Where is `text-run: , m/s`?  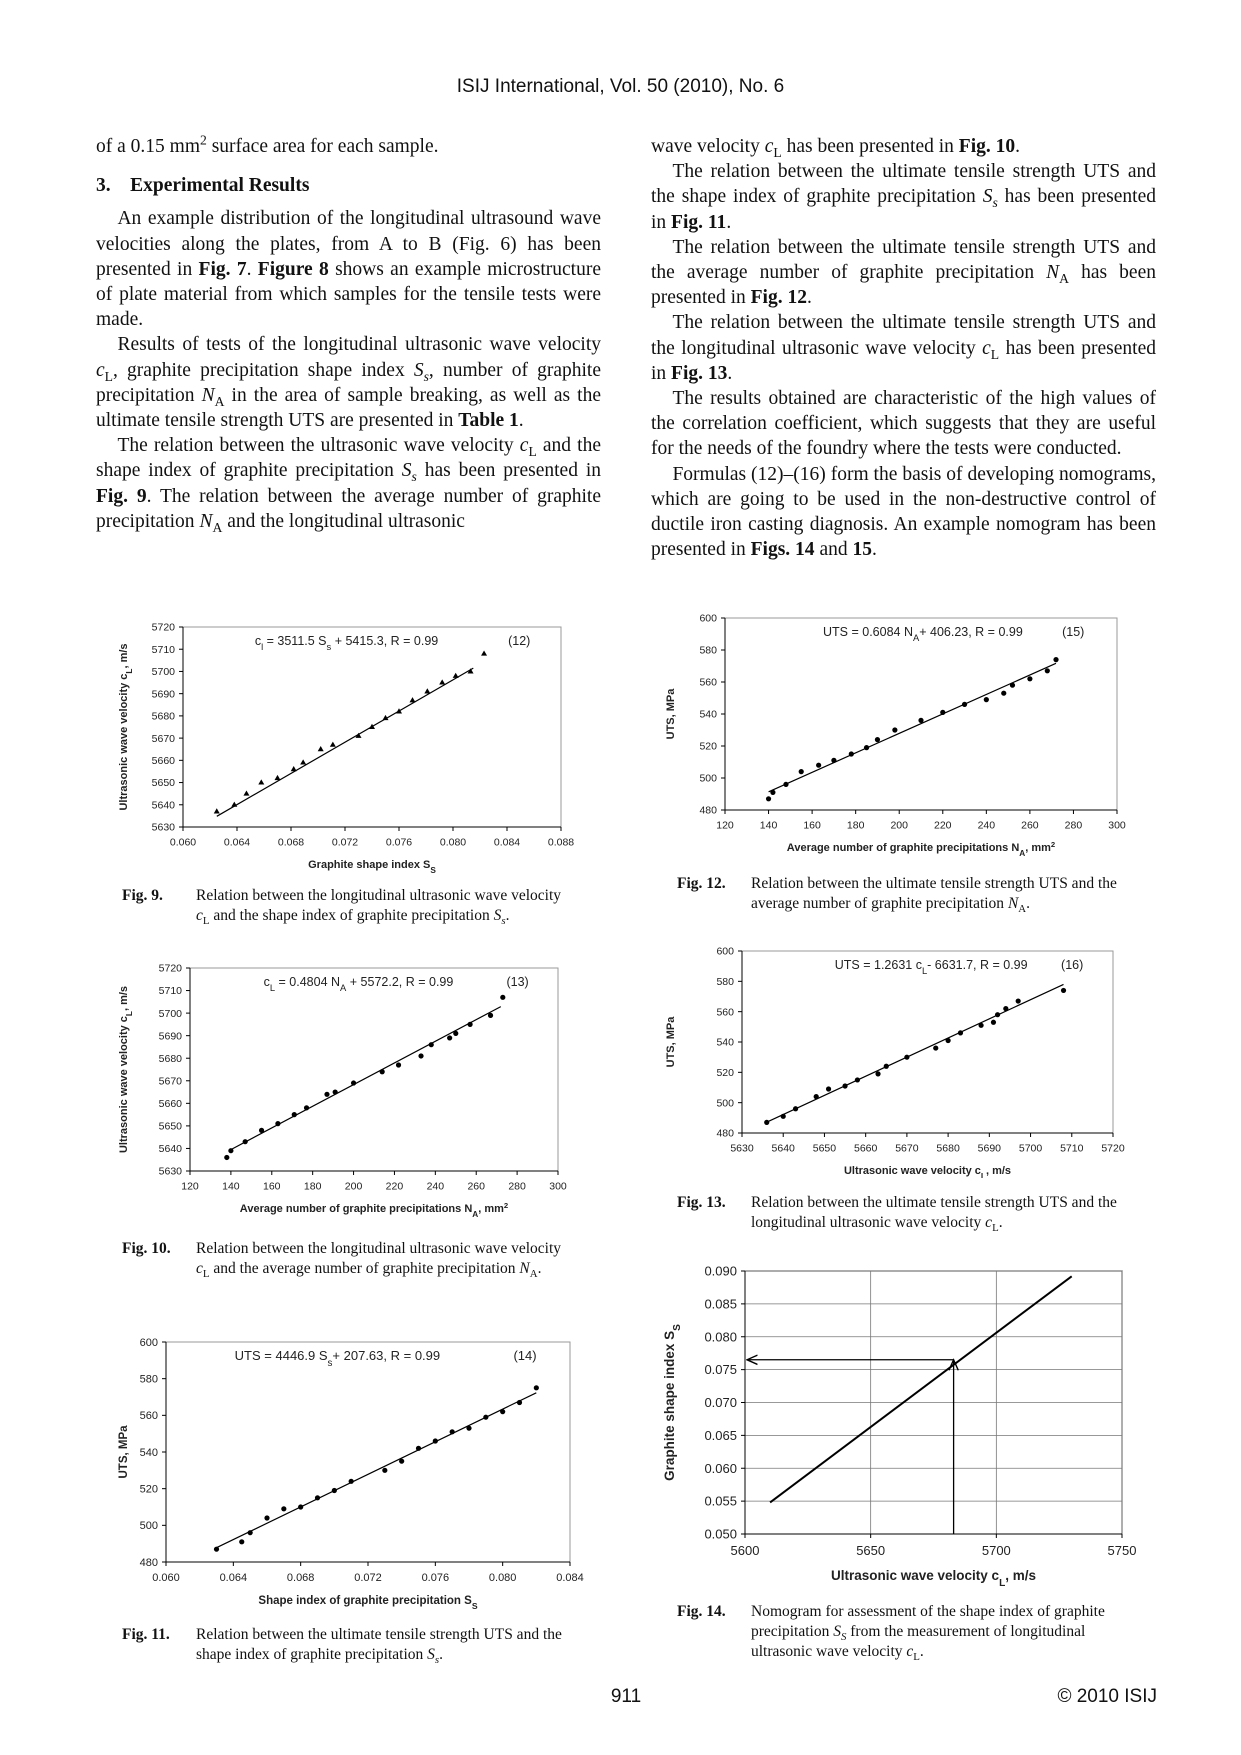
text-run: , m/s is located at coordinates (124, 655).